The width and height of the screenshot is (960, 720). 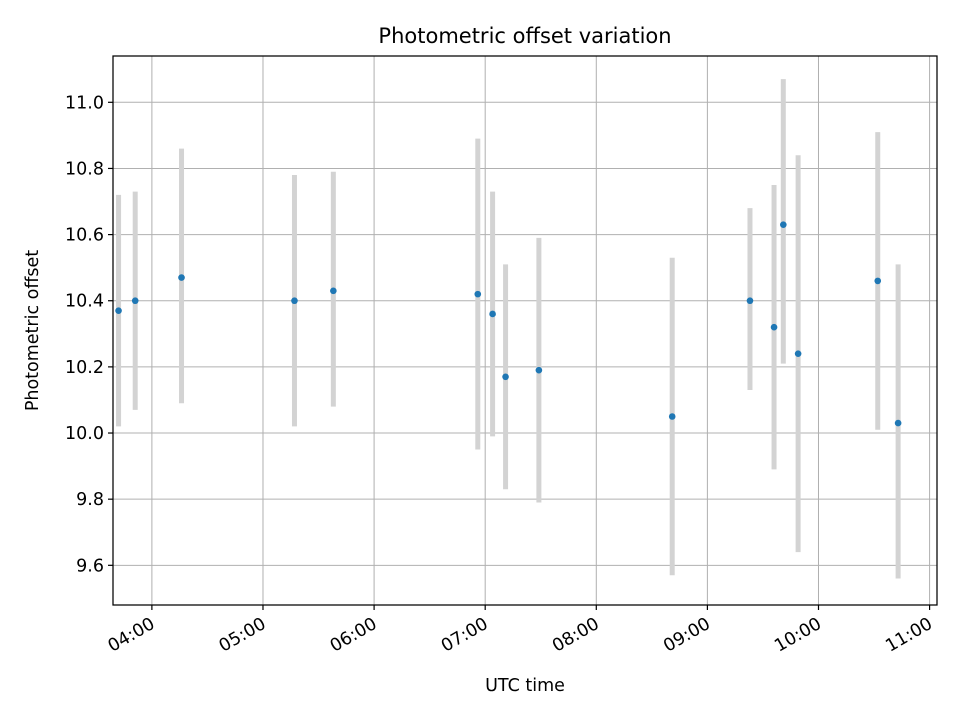 I want to click on y-tick-label: 10.8, so click(x=84, y=169).